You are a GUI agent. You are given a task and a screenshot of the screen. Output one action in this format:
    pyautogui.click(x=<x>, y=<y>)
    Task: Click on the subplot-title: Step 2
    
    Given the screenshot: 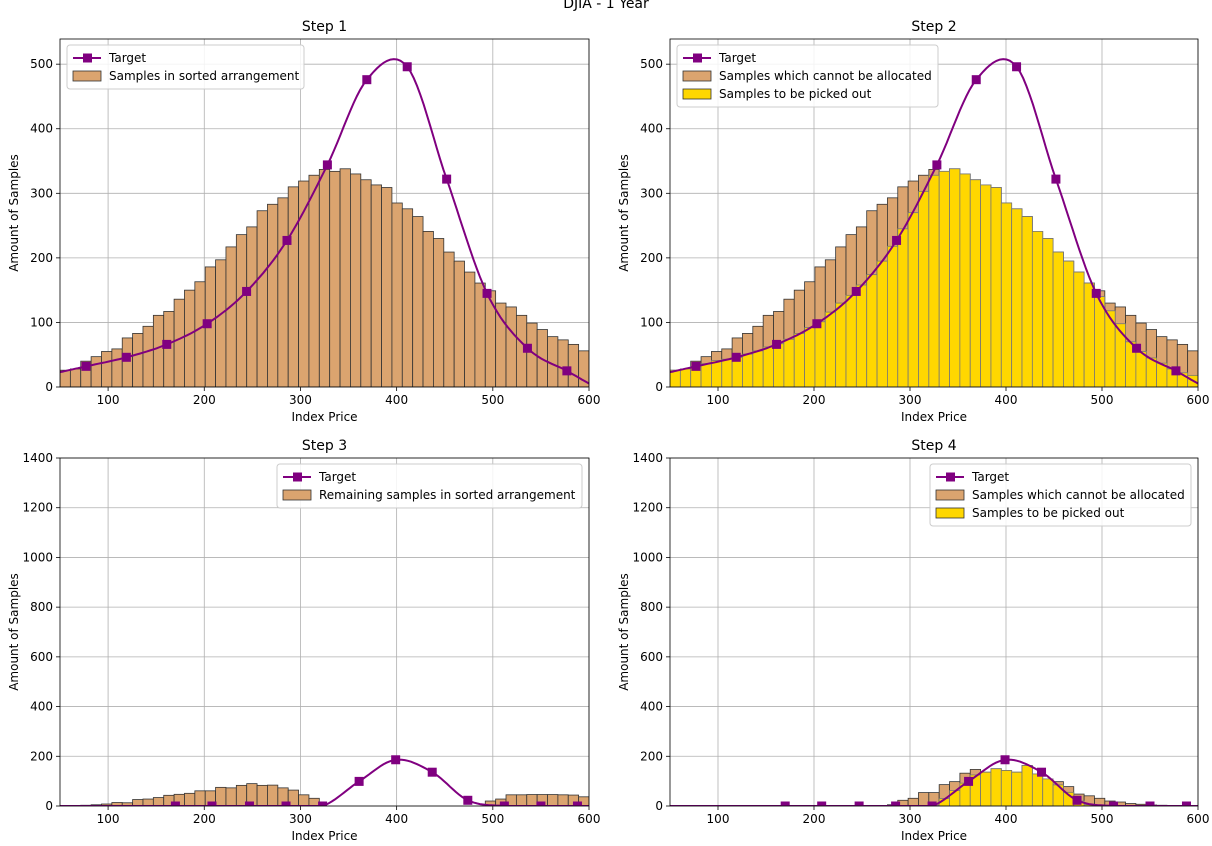 What is the action you would take?
    pyautogui.click(x=933, y=27)
    